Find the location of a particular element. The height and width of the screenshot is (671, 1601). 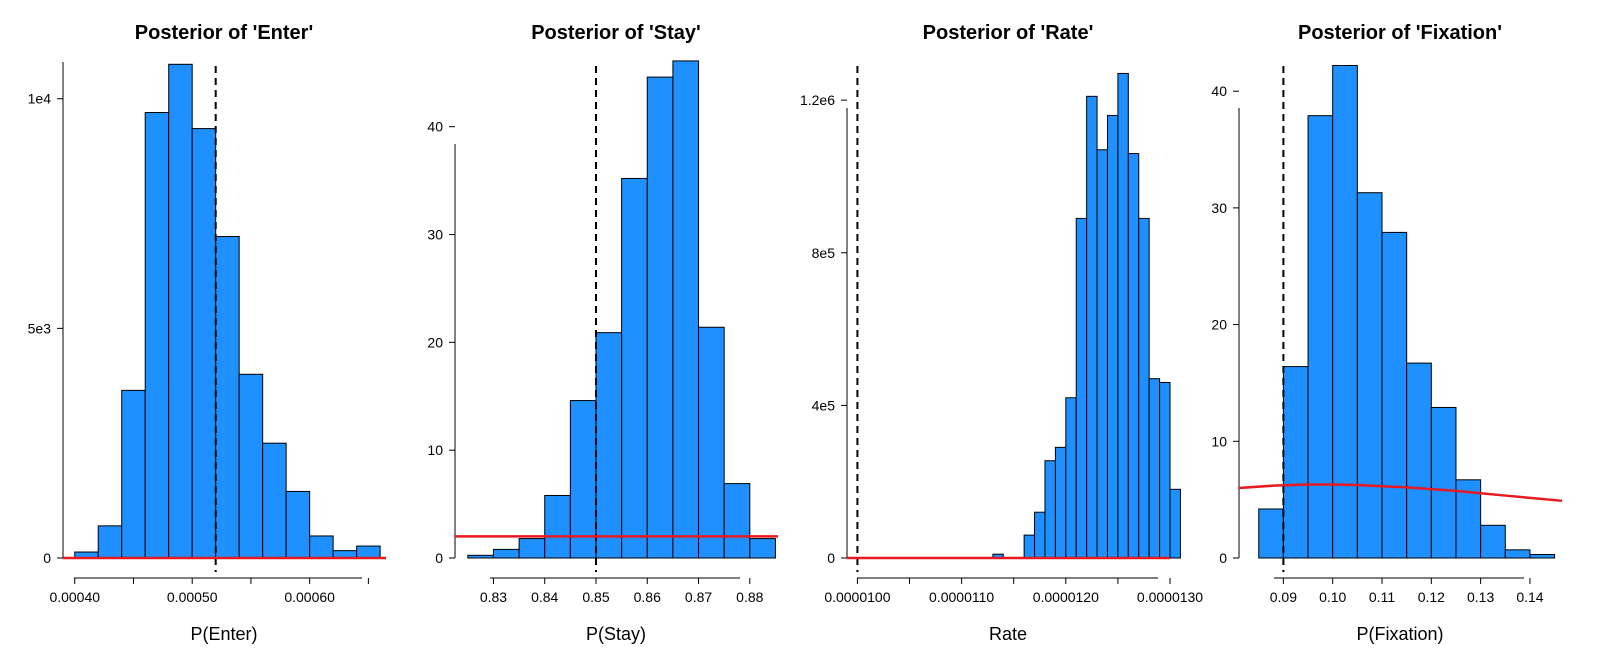

panel-title: Posterior of 'Stay' is located at coordinates (616, 33).